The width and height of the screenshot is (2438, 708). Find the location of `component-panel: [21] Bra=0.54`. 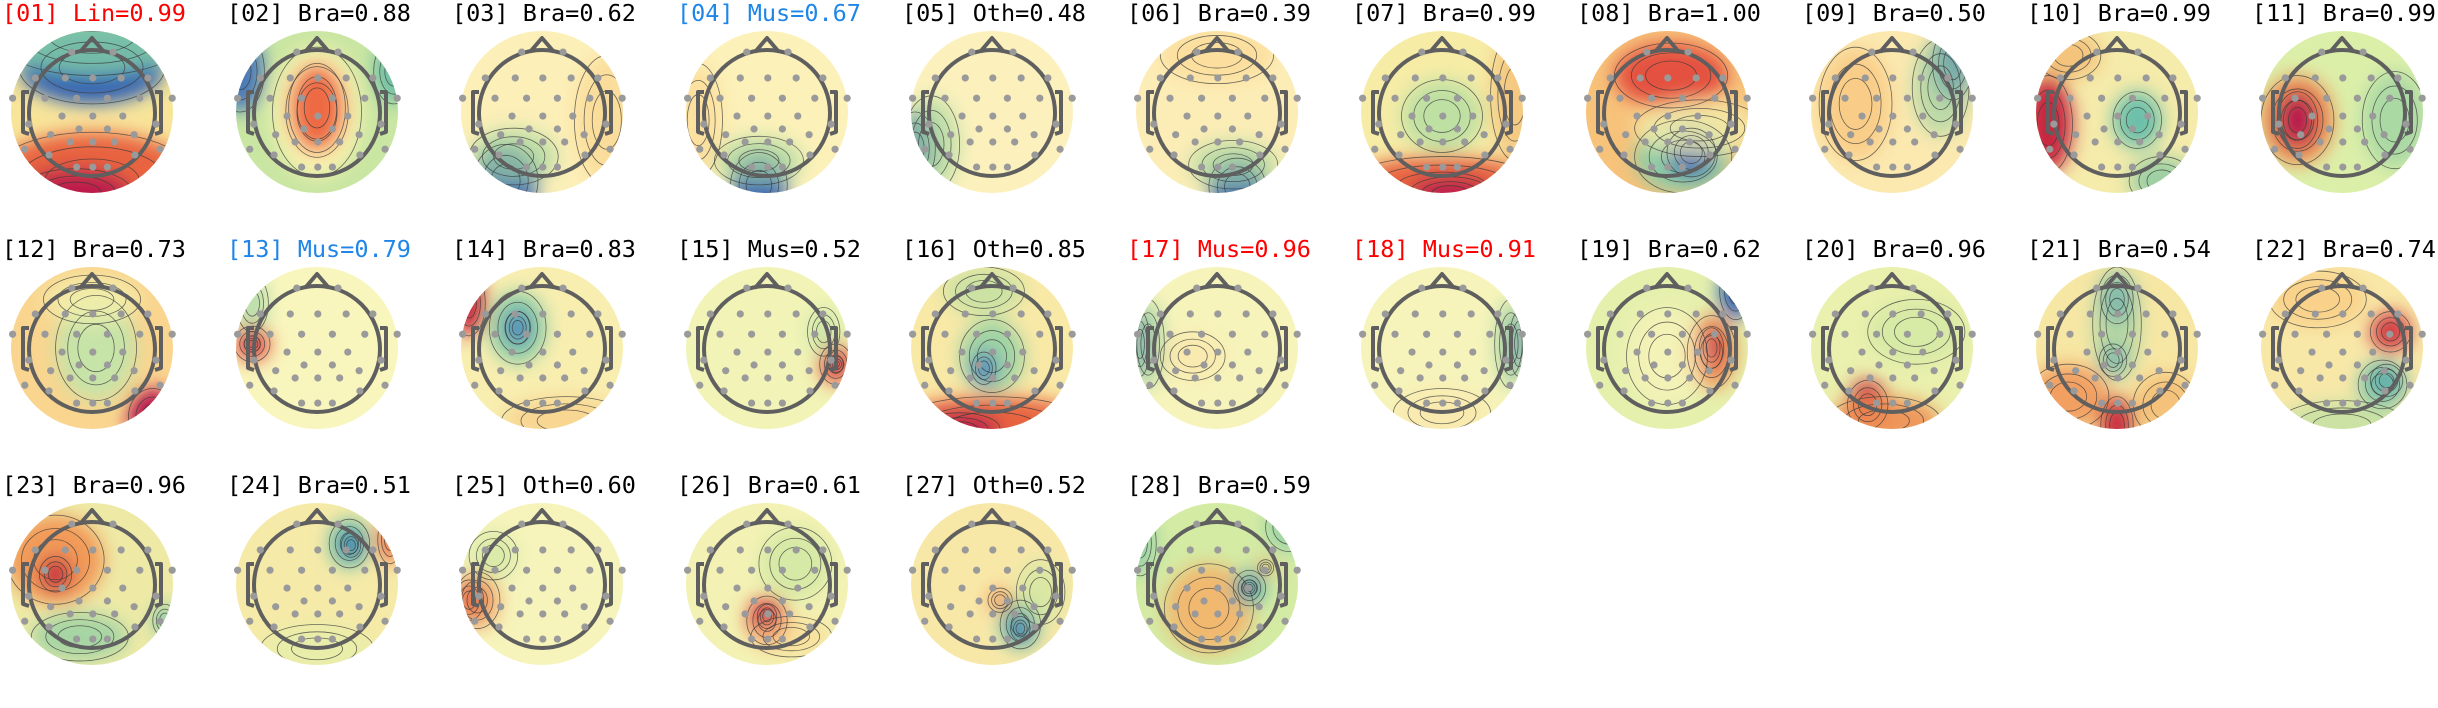

component-panel: [21] Bra=0.54 is located at coordinates (2137, 353).